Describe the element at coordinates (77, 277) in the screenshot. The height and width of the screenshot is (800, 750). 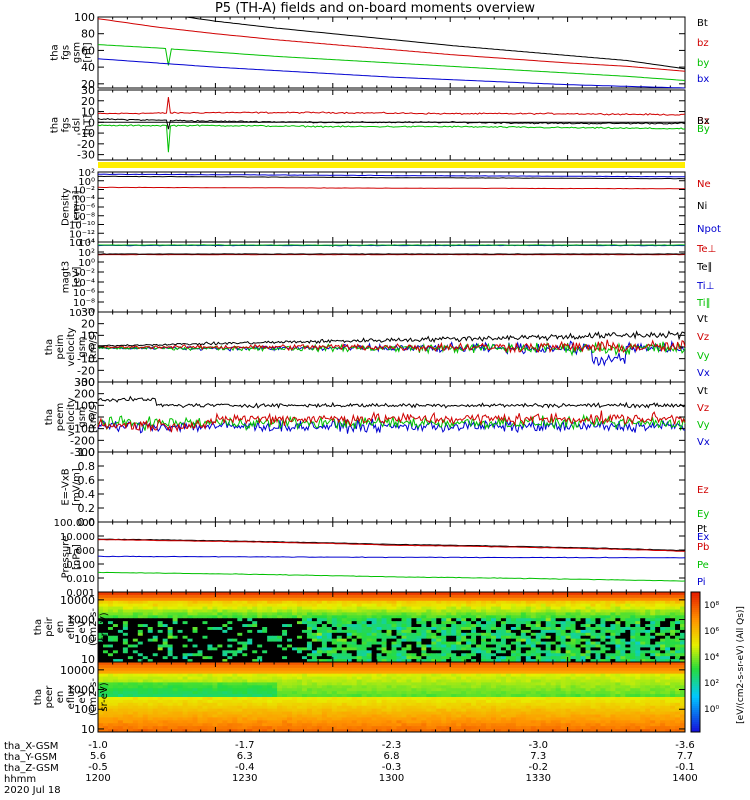
I see `y-axis-label-line: [eV]` at that location.